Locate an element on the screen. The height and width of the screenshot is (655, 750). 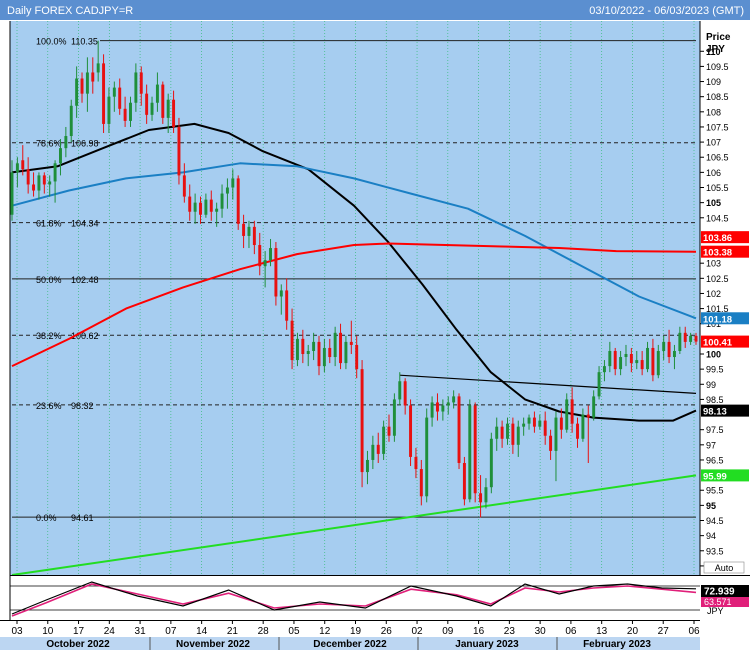
y-tick-label: 102 is located at coordinates (713, 294).